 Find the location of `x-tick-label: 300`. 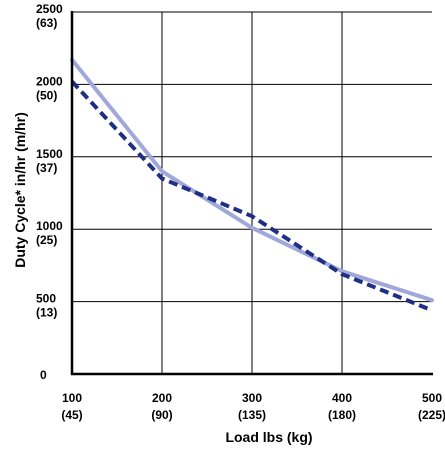

x-tick-label: 300 is located at coordinates (252, 398).